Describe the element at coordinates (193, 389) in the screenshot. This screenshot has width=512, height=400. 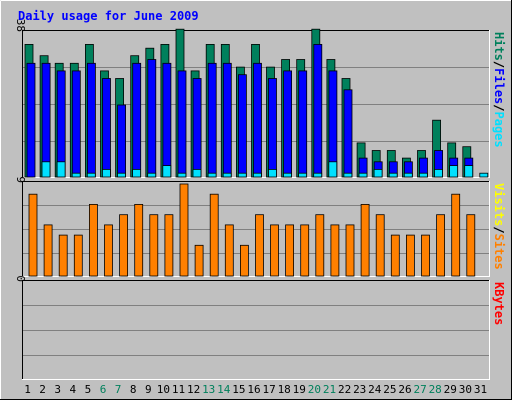
I see `x-tick-label: 12` at that location.